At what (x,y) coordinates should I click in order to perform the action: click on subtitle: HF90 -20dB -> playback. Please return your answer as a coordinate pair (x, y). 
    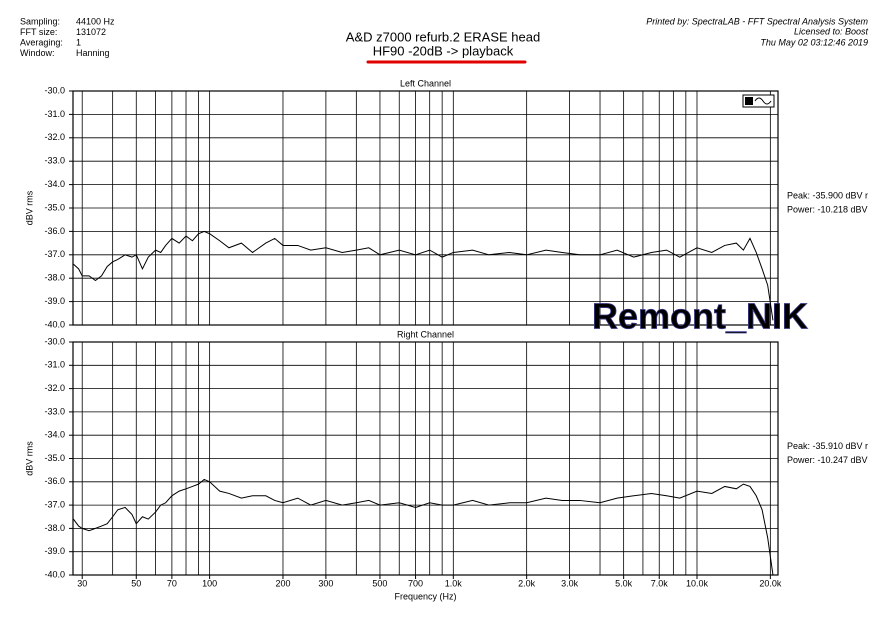
    Looking at the image, I should click on (443, 50).